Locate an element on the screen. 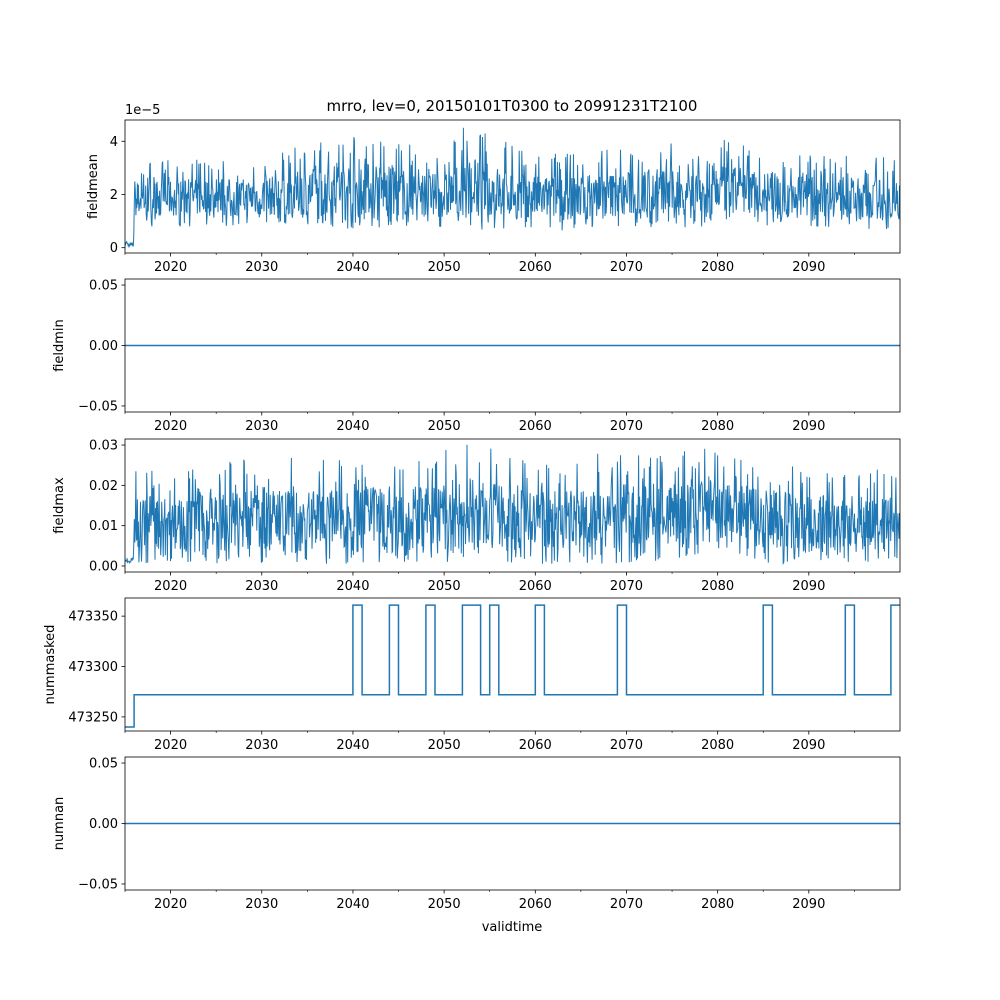 Image resolution: width=1000 pixels, height=1000 pixels. numnan-x-tick-label: 2030 is located at coordinates (261, 904).